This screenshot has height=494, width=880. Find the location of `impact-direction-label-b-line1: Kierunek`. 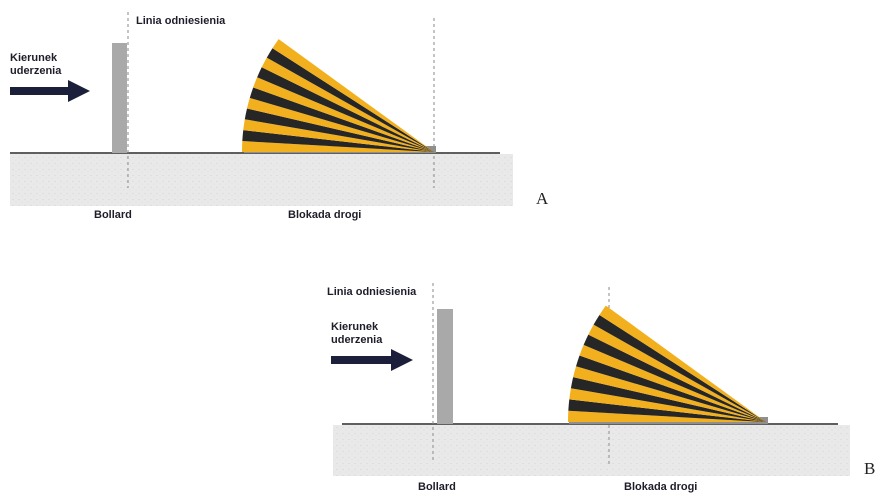

impact-direction-label-b-line1: Kierunek is located at coordinates (355, 327).